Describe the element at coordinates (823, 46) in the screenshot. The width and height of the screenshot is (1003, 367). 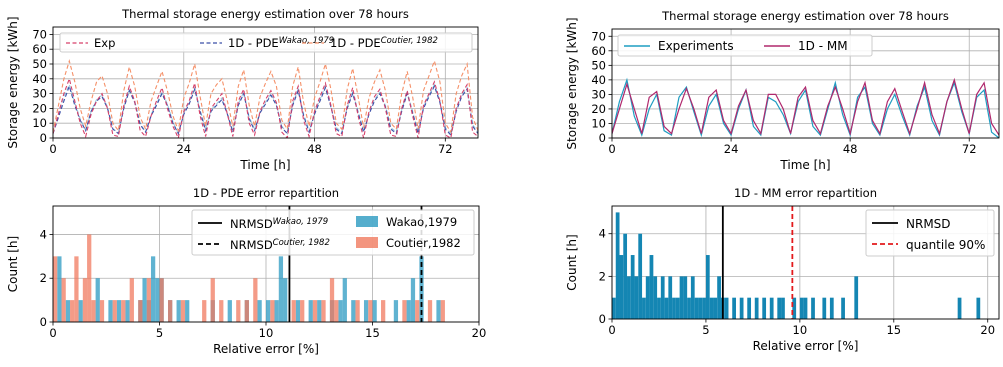
I see `legend-label: 1D - MM` at that location.